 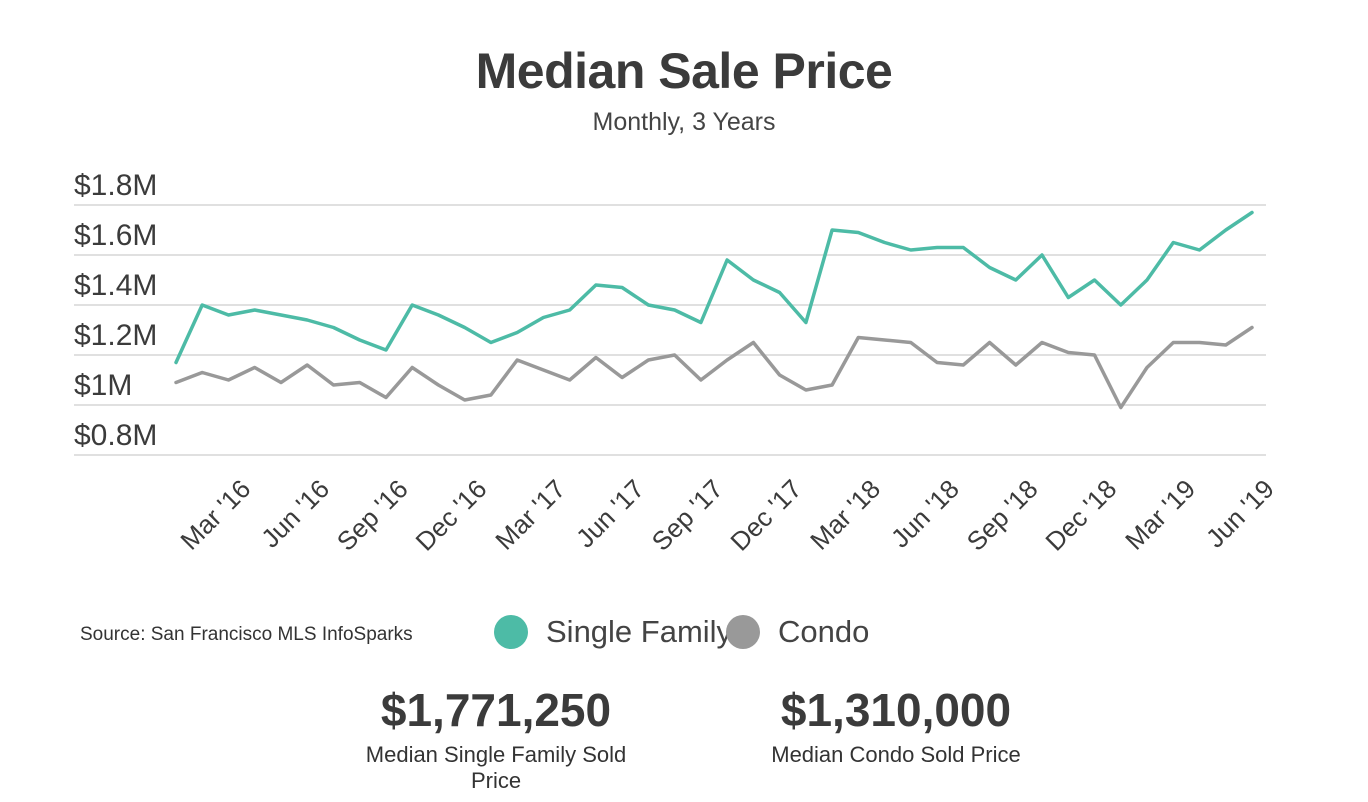 What do you see at coordinates (115, 185) in the screenshot?
I see `y-tick-label: $1.8M` at bounding box center [115, 185].